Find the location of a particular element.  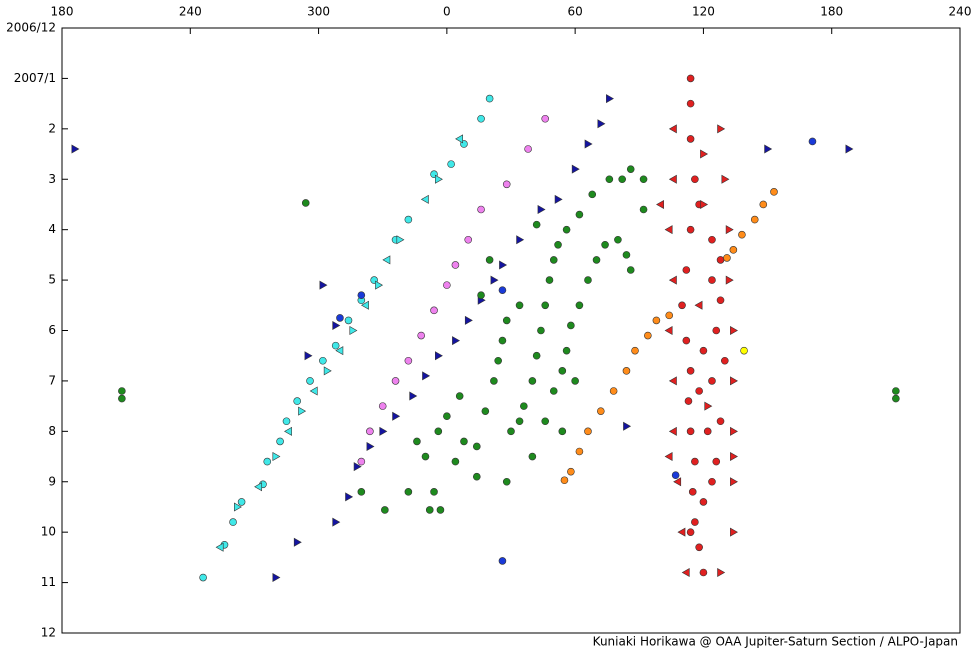

x-tick-label: 180 is located at coordinates (62, 12).